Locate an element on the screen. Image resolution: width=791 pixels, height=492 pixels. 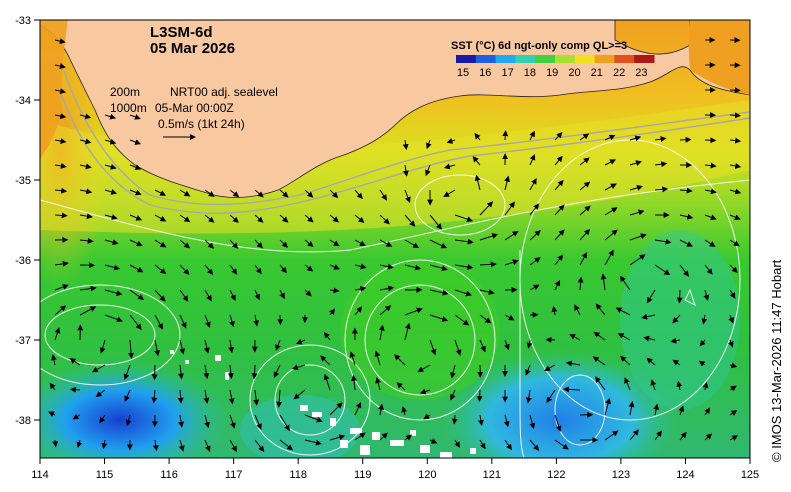
colorbar-tick-label: 18 is located at coordinates (530, 73).